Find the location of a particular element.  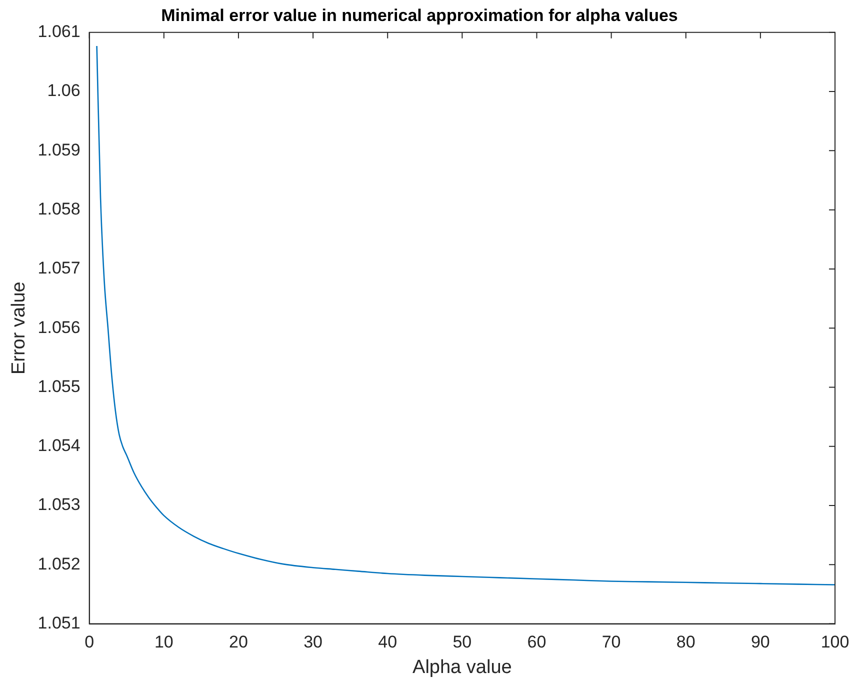

y-tick-label: 1.057 is located at coordinates (59, 268).